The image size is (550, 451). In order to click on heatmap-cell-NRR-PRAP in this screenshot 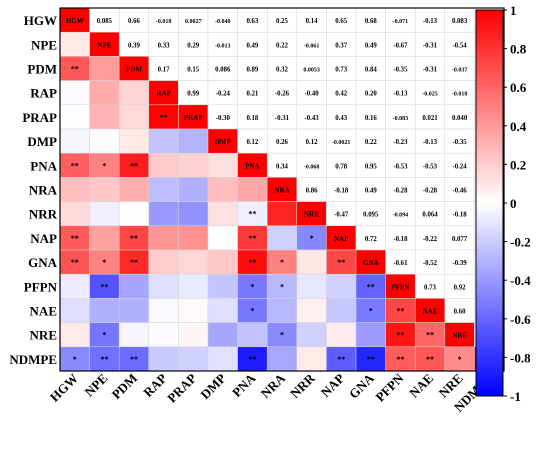, I will do `click(193, 214)`.